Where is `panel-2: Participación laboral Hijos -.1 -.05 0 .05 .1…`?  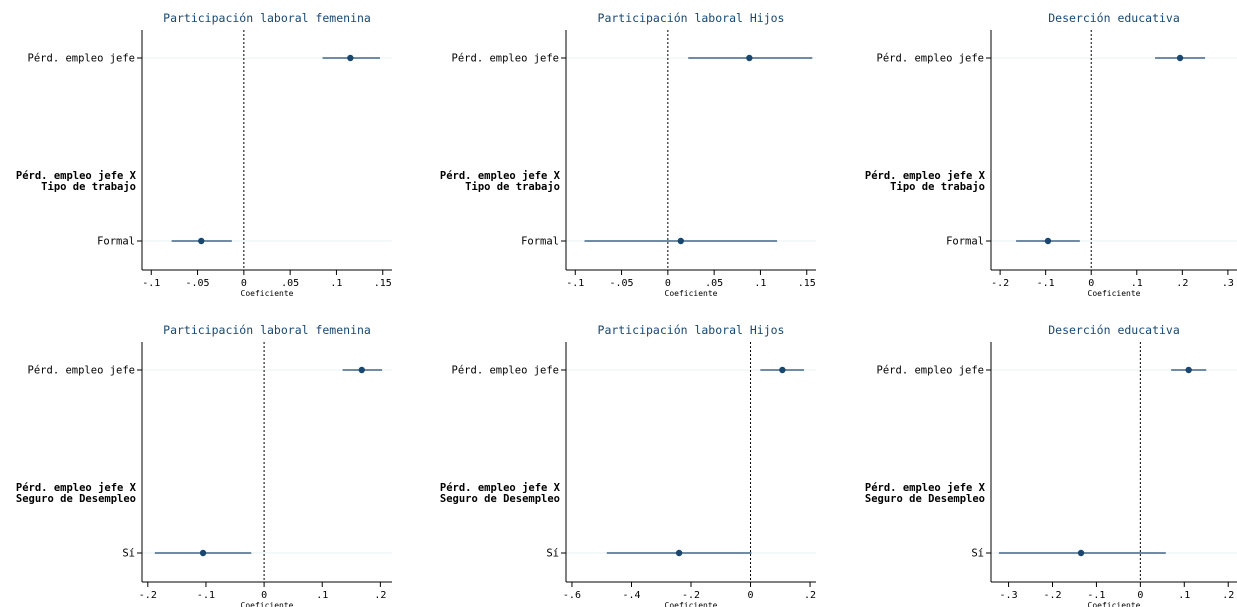 panel-2: Participación laboral Hijos -.1 -.05 0 .05 .1… is located at coordinates (628, 154).